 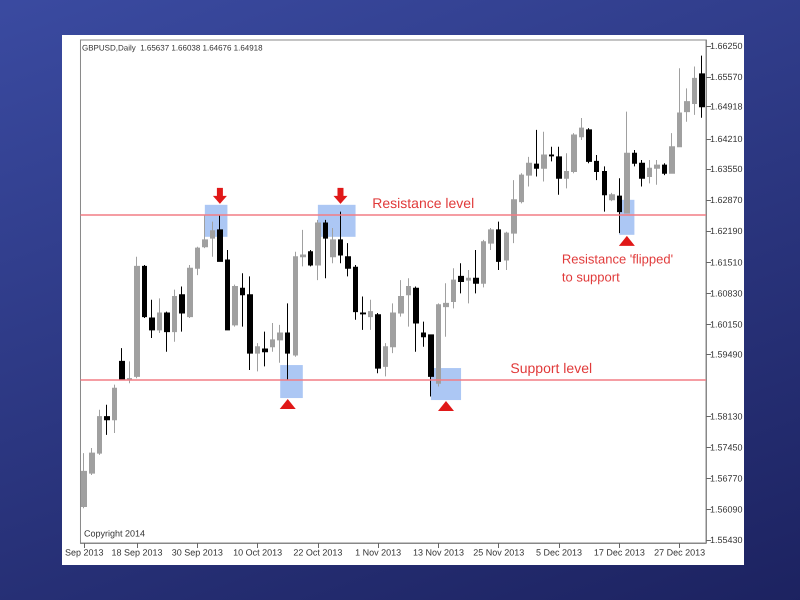 What do you see at coordinates (726, 200) in the screenshot?
I see `y-tick-label: 1.62870` at bounding box center [726, 200].